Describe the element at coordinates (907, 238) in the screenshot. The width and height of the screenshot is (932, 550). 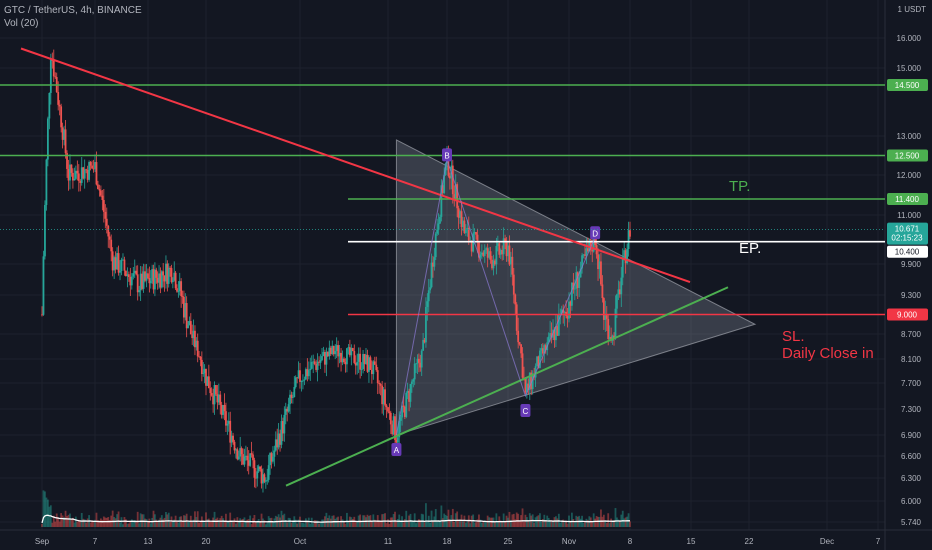
I see `countdown-tag: 02:15:23` at that location.